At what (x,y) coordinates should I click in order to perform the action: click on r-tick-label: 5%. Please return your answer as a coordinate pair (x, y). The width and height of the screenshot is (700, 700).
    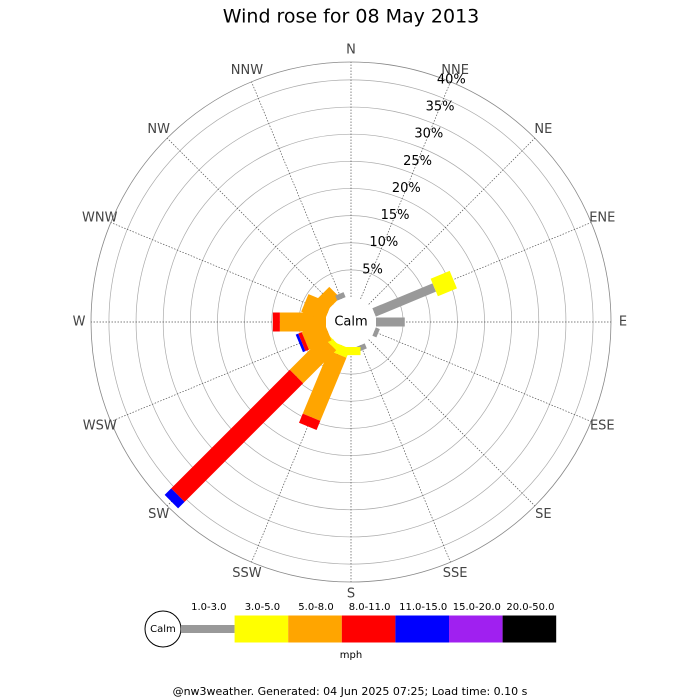
    Looking at the image, I should click on (372, 269).